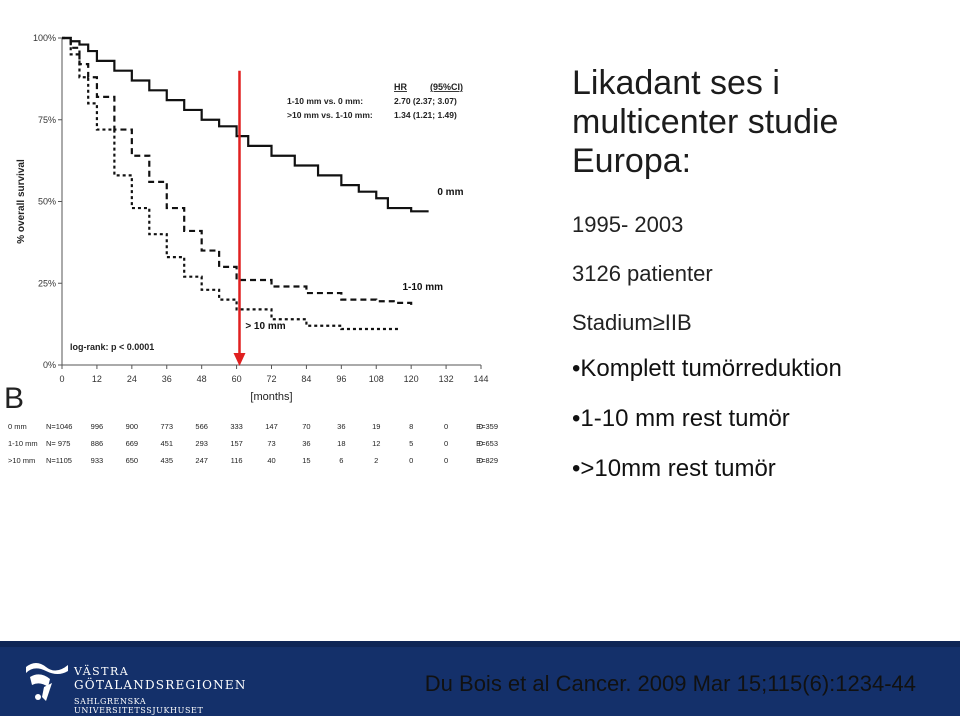  Describe the element at coordinates (376, 460) in the screenshot. I see `risk-cell: 2` at that location.